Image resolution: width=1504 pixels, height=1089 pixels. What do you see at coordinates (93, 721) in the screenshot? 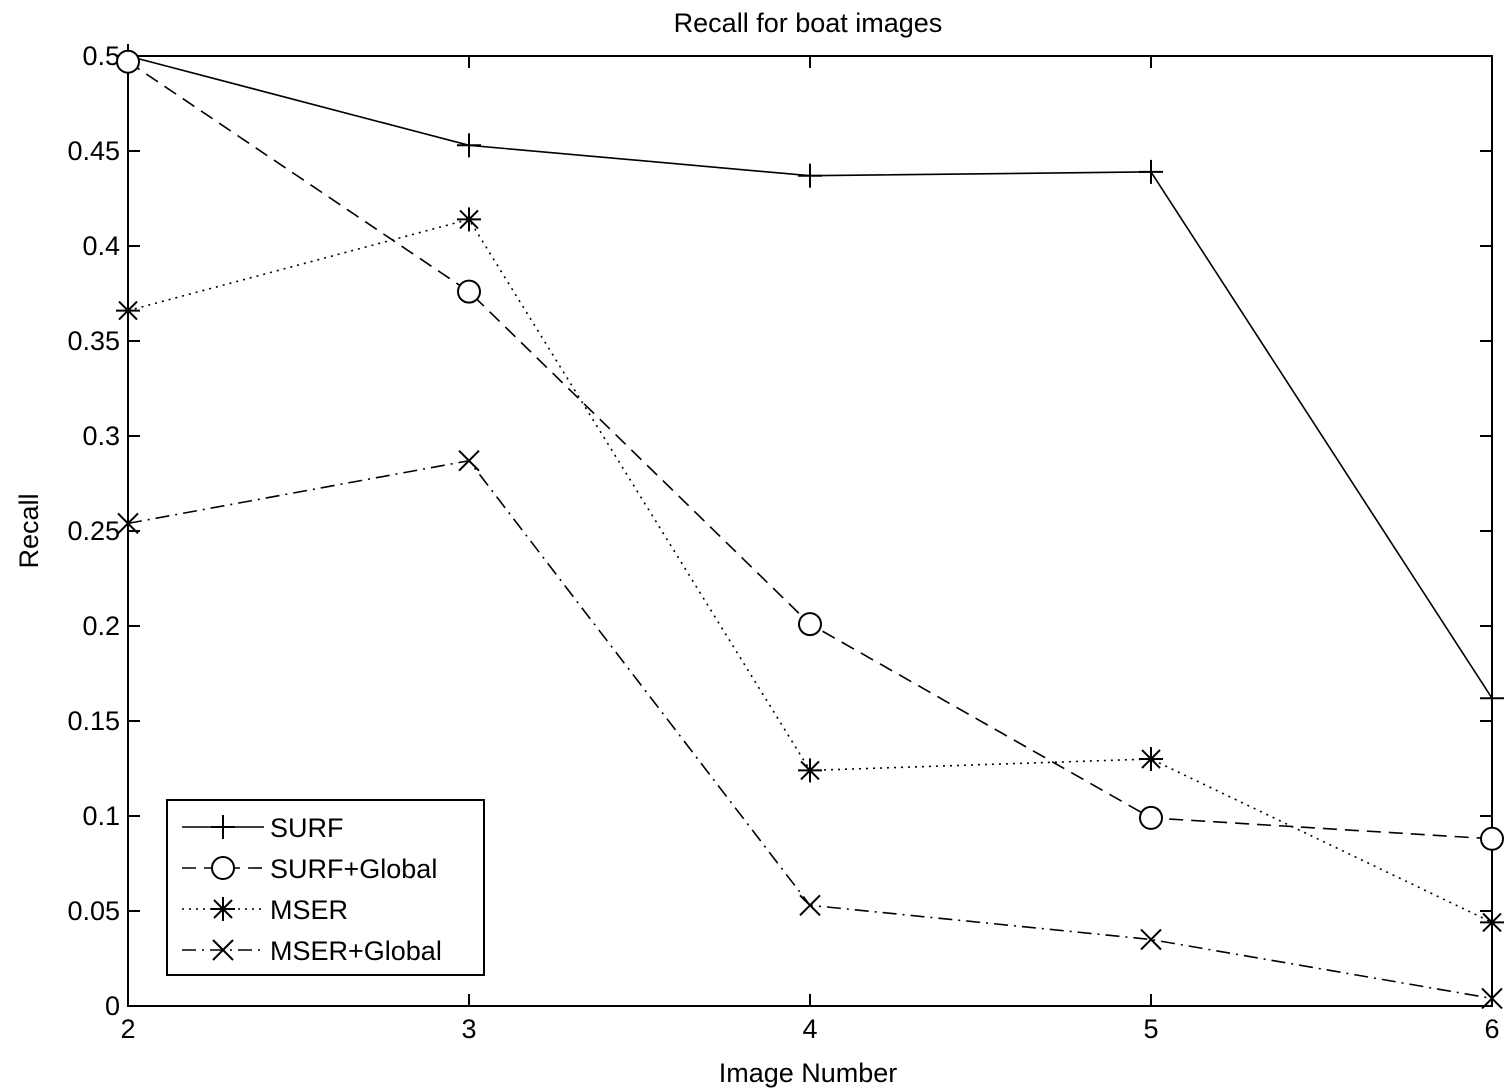
I see `y-tick-label: 0.15` at bounding box center [93, 721].